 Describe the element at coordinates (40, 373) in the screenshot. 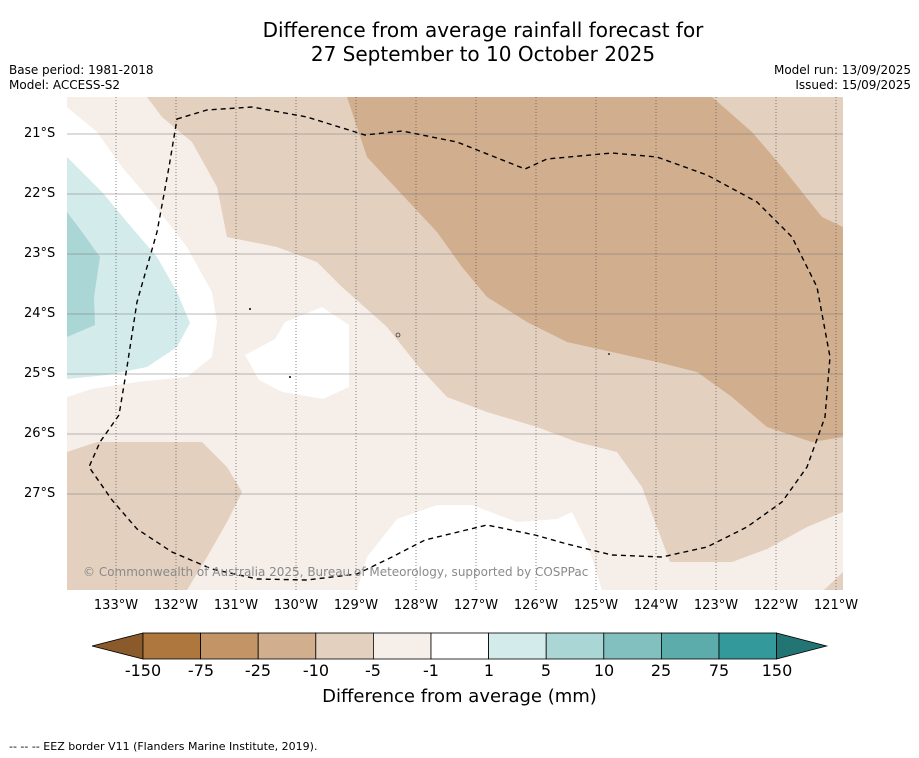

I see `lat-label: 25°S` at that location.